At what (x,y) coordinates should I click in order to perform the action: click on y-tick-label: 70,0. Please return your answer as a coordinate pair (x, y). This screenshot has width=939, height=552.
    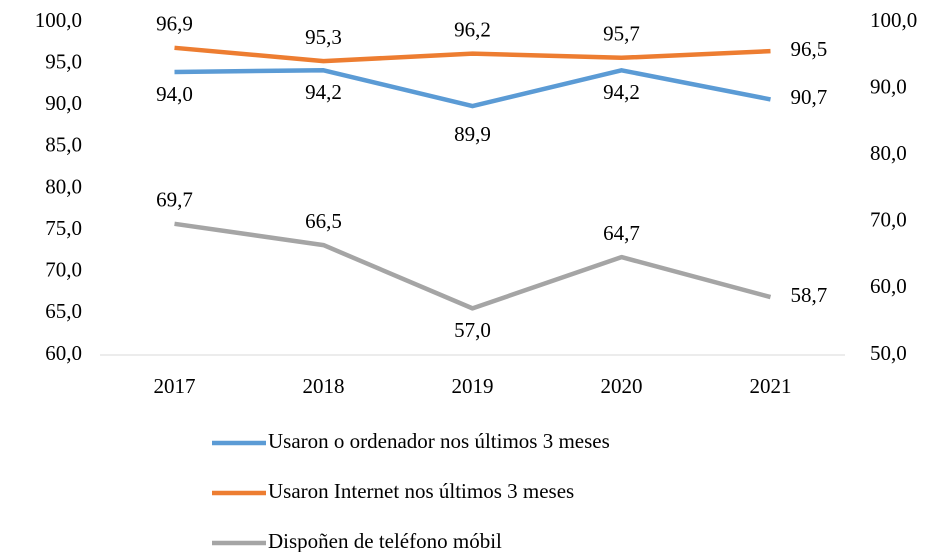
    Looking at the image, I should click on (63, 270).